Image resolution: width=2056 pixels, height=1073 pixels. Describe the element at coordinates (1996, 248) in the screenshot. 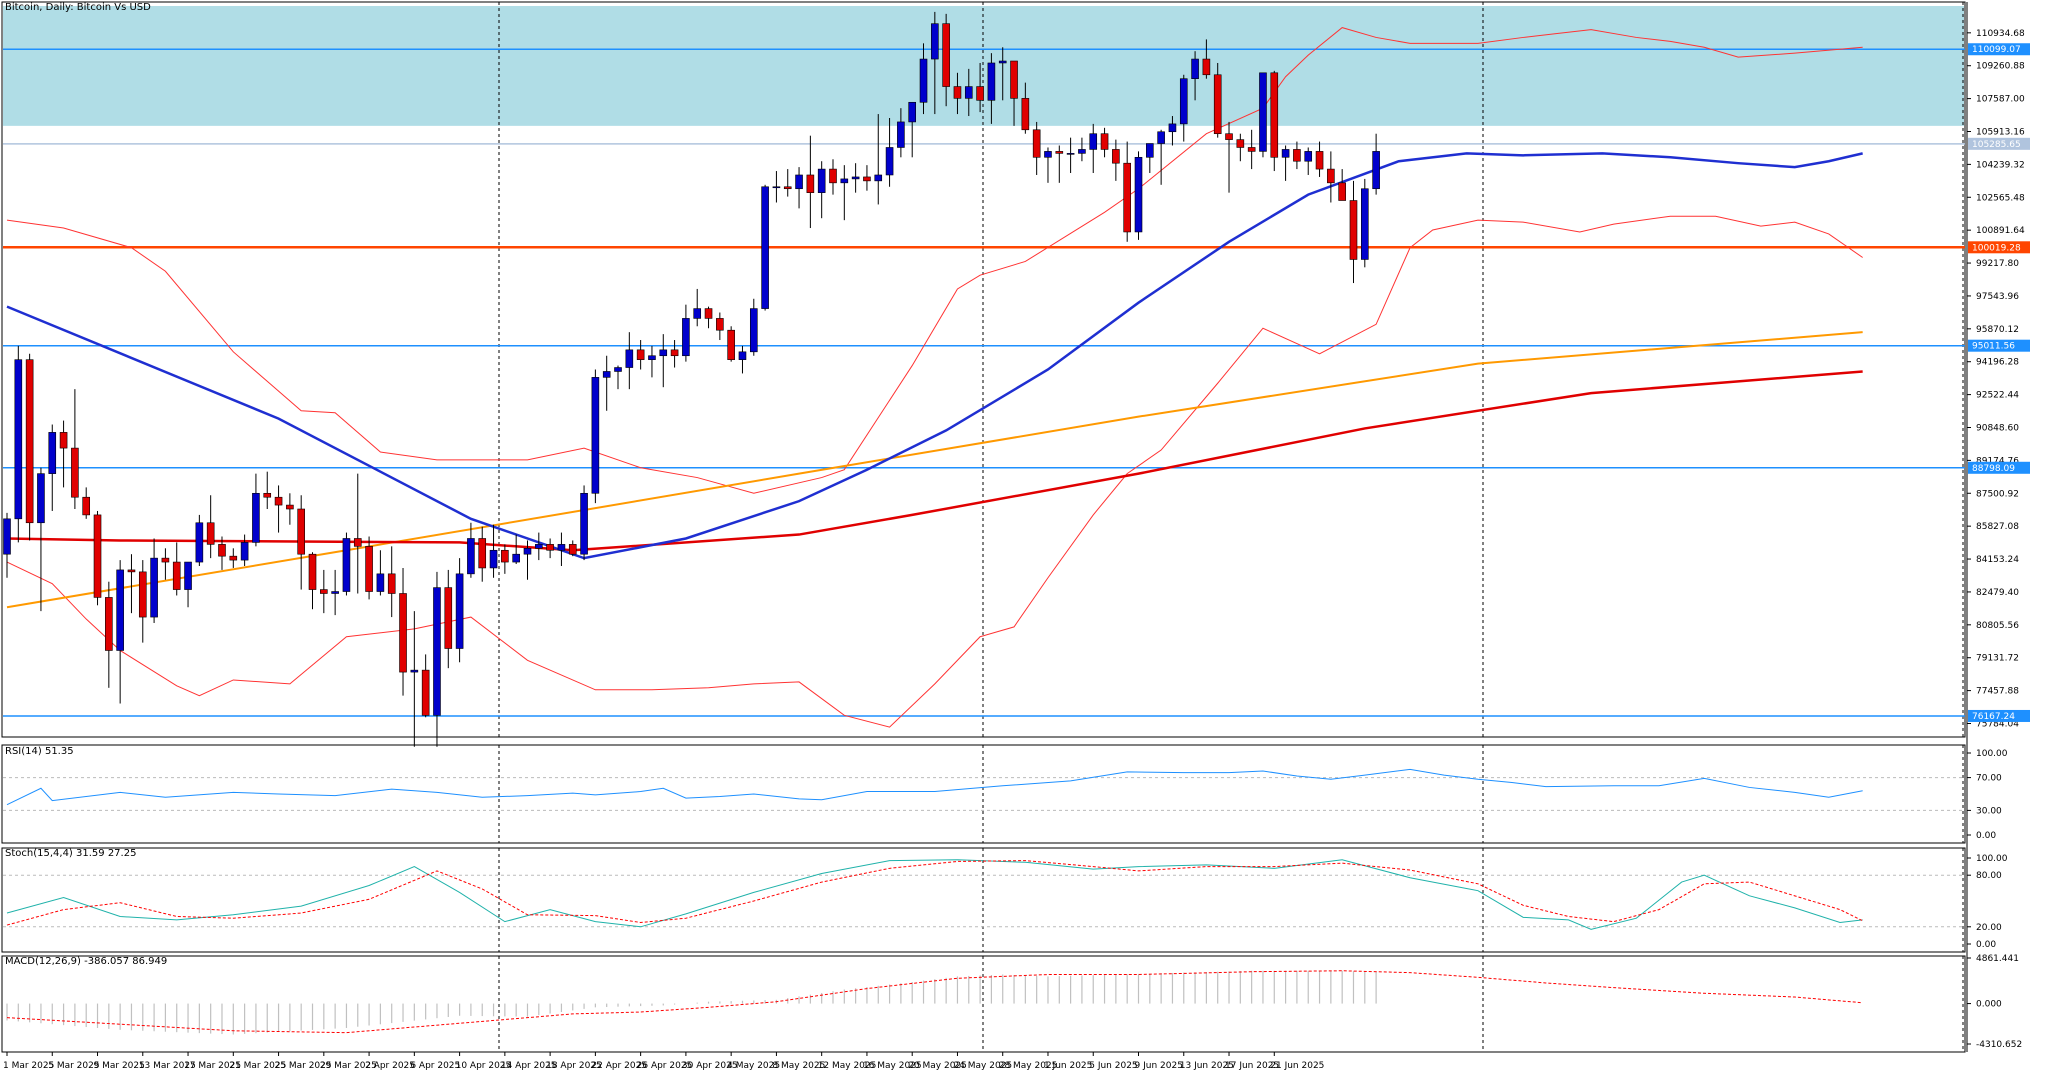

I see `level-tag-label: 100019.28` at that location.